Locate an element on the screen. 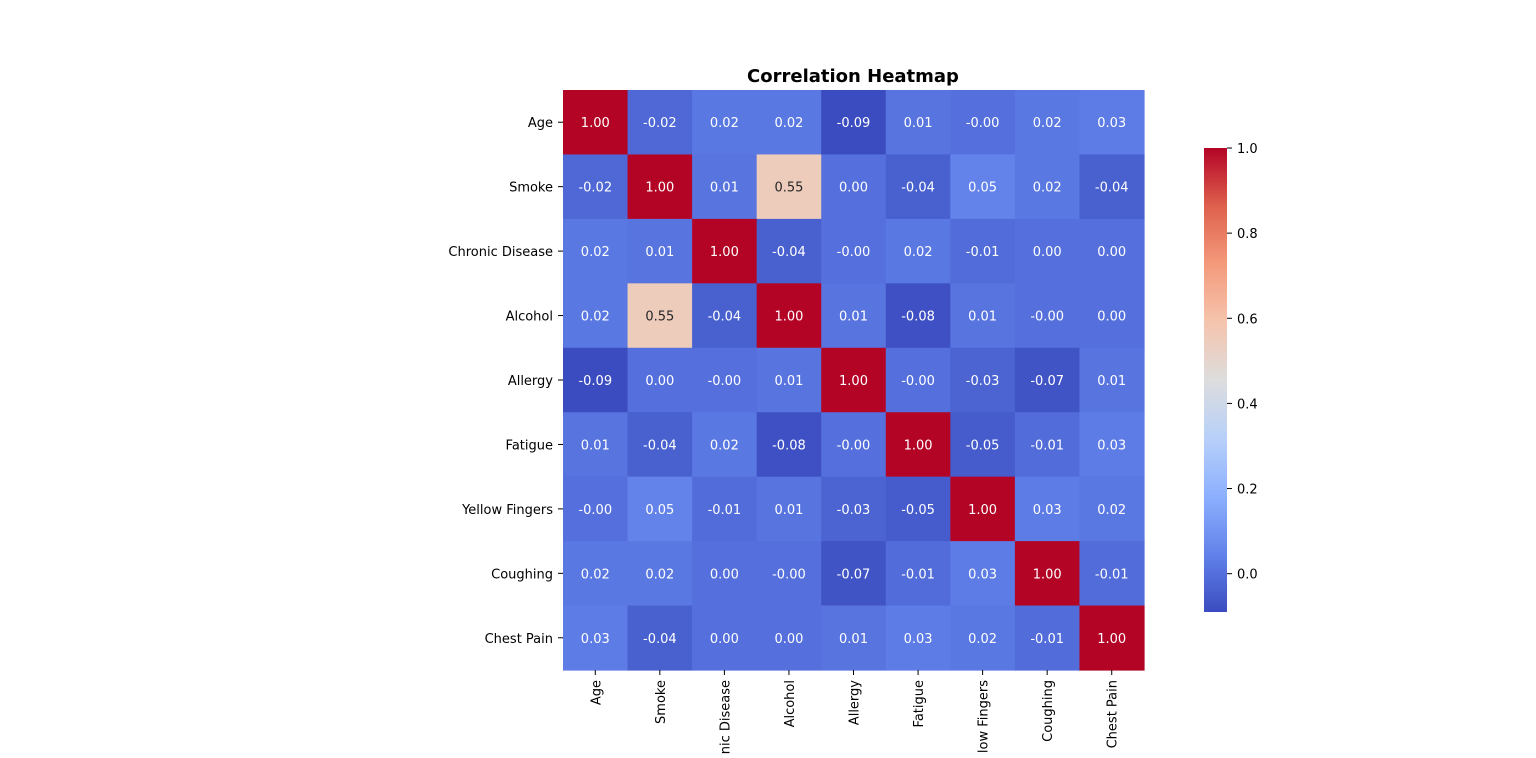  column-tick-label: Coughing is located at coordinates (1048, 711).